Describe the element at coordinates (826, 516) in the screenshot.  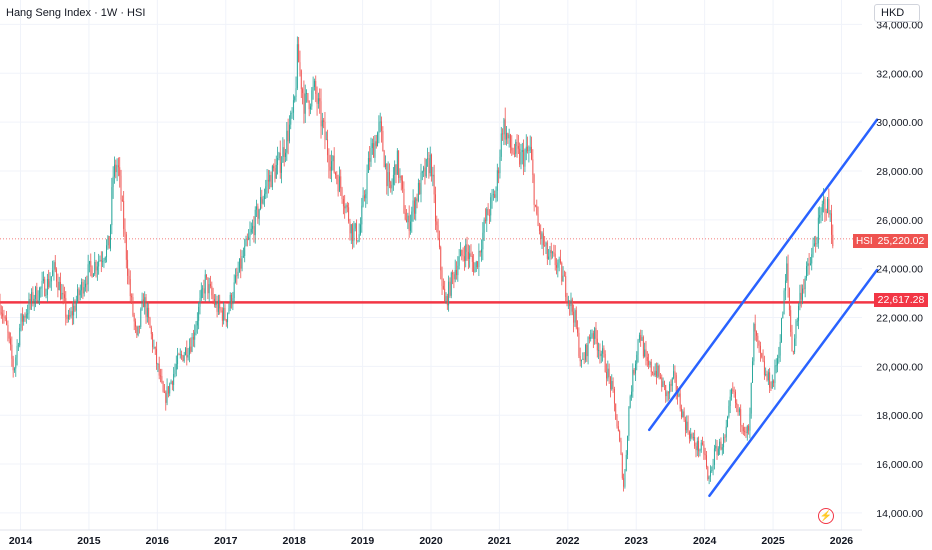
I see `lightning-icon: ⚡` at that location.